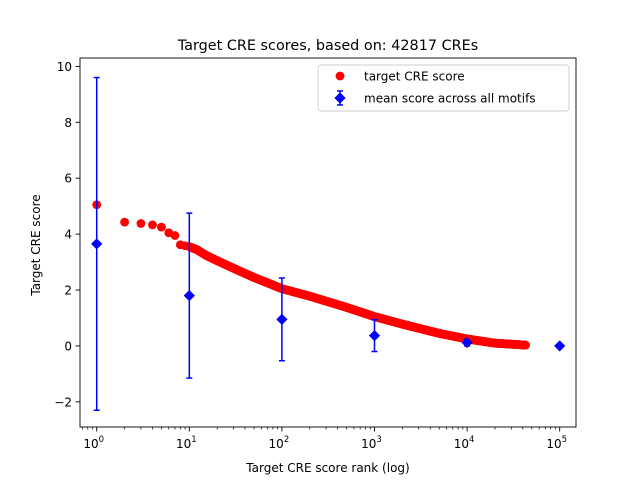 This screenshot has height=484, width=640. What do you see at coordinates (340, 76) in the screenshot?
I see `legend-red-marker` at bounding box center [340, 76].